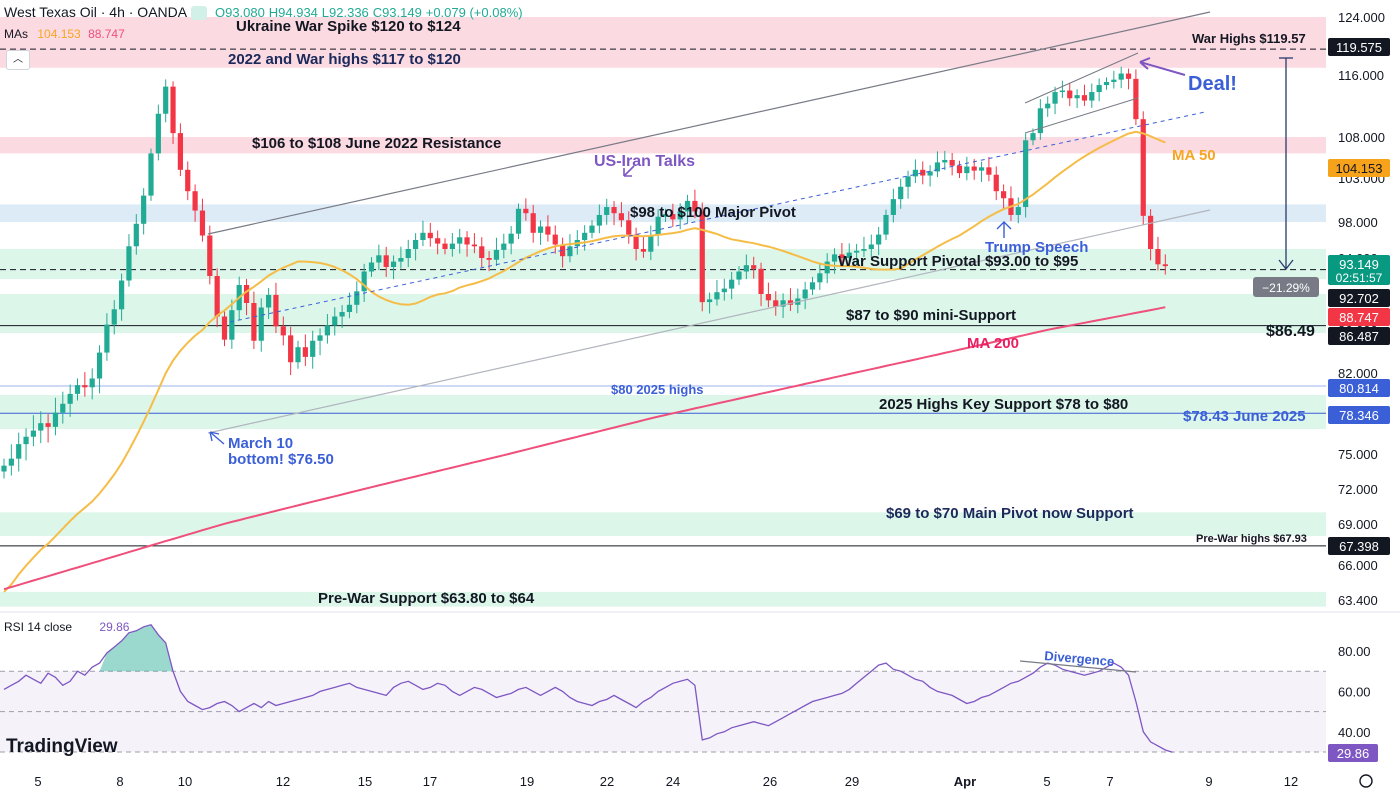 The width and height of the screenshot is (1400, 794). I want to click on divergence-label: Divergence, so click(1079, 658).